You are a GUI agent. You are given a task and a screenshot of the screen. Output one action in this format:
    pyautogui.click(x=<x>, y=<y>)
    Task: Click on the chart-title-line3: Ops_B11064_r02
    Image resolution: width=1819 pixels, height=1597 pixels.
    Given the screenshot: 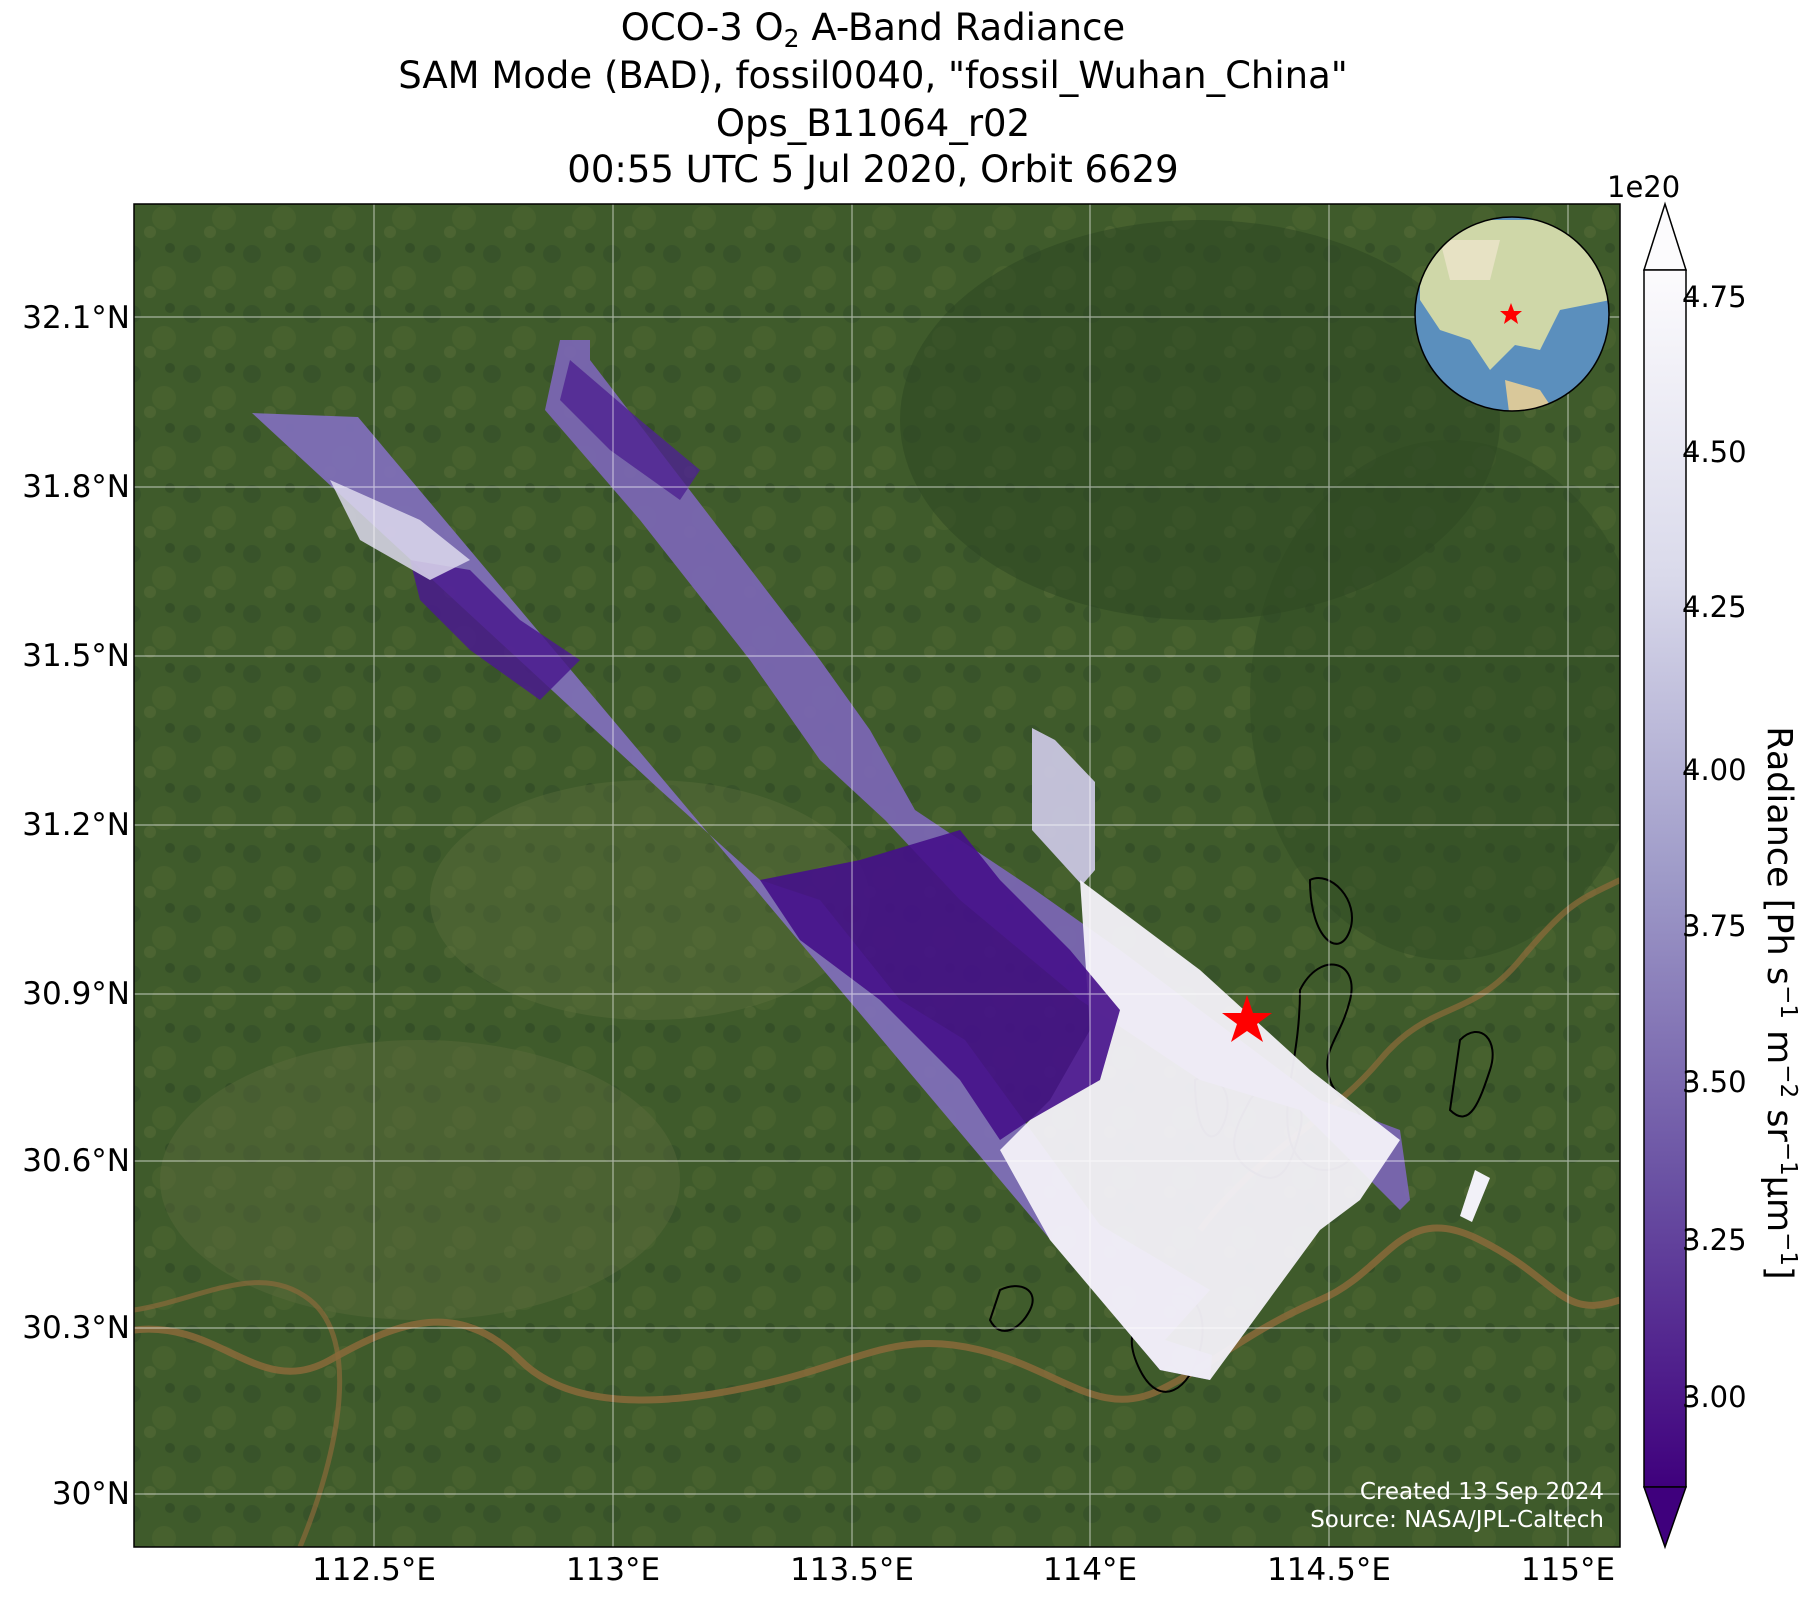 What is the action you would take?
    pyautogui.click(x=873, y=123)
    